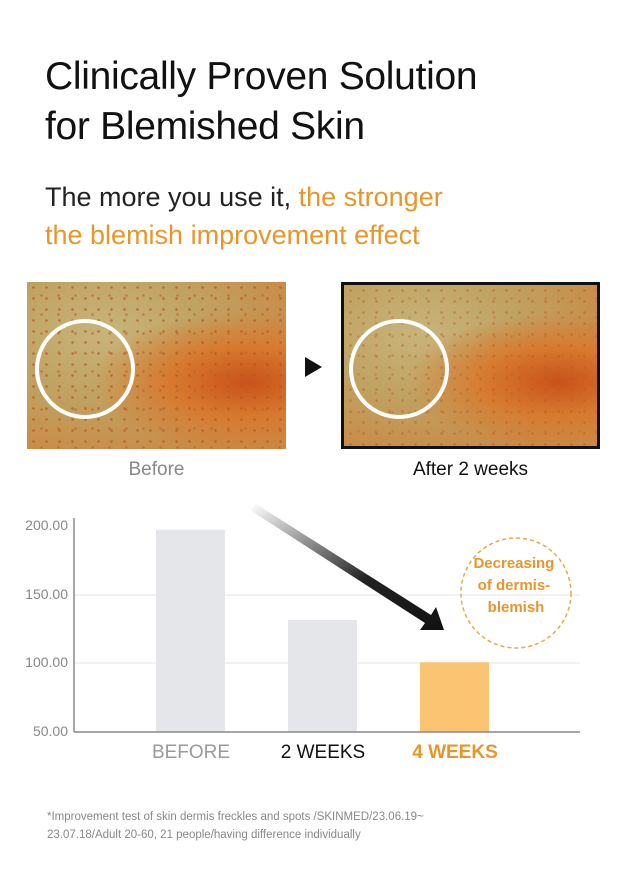 Image resolution: width=628 pixels, height=879 pixels. Describe the element at coordinates (455, 752) in the screenshot. I see `x-label-4-weeks: 4 WEEKS` at that location.